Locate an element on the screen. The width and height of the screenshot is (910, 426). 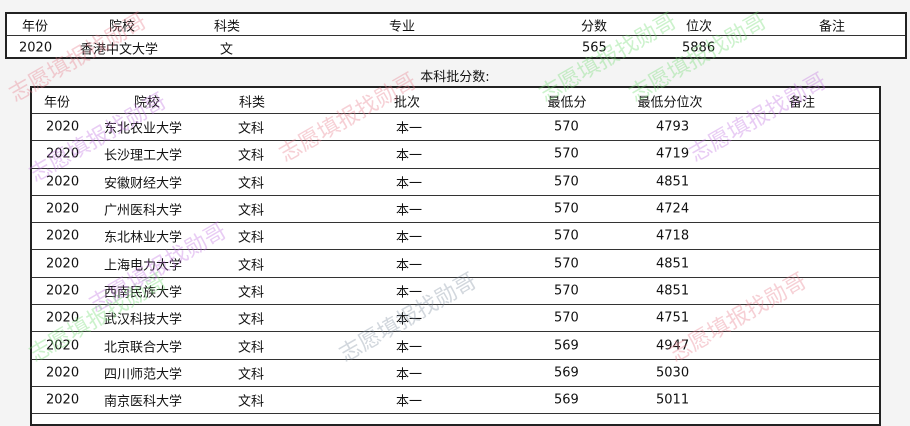
table-major-scores: 年份 院校 科类 专业 分数 位次 备注 2020 香港中文大学 文 565 5886 is located at coordinates (456, 35).